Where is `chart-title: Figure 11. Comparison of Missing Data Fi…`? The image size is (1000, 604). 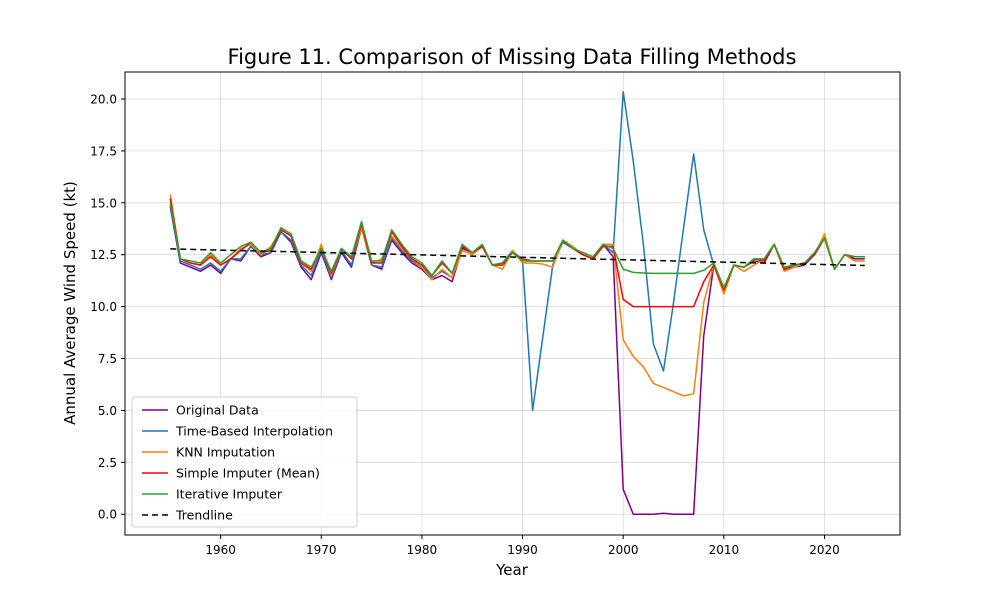
chart-title: Figure 11. Comparison of Missing Data Fi… is located at coordinates (512, 57).